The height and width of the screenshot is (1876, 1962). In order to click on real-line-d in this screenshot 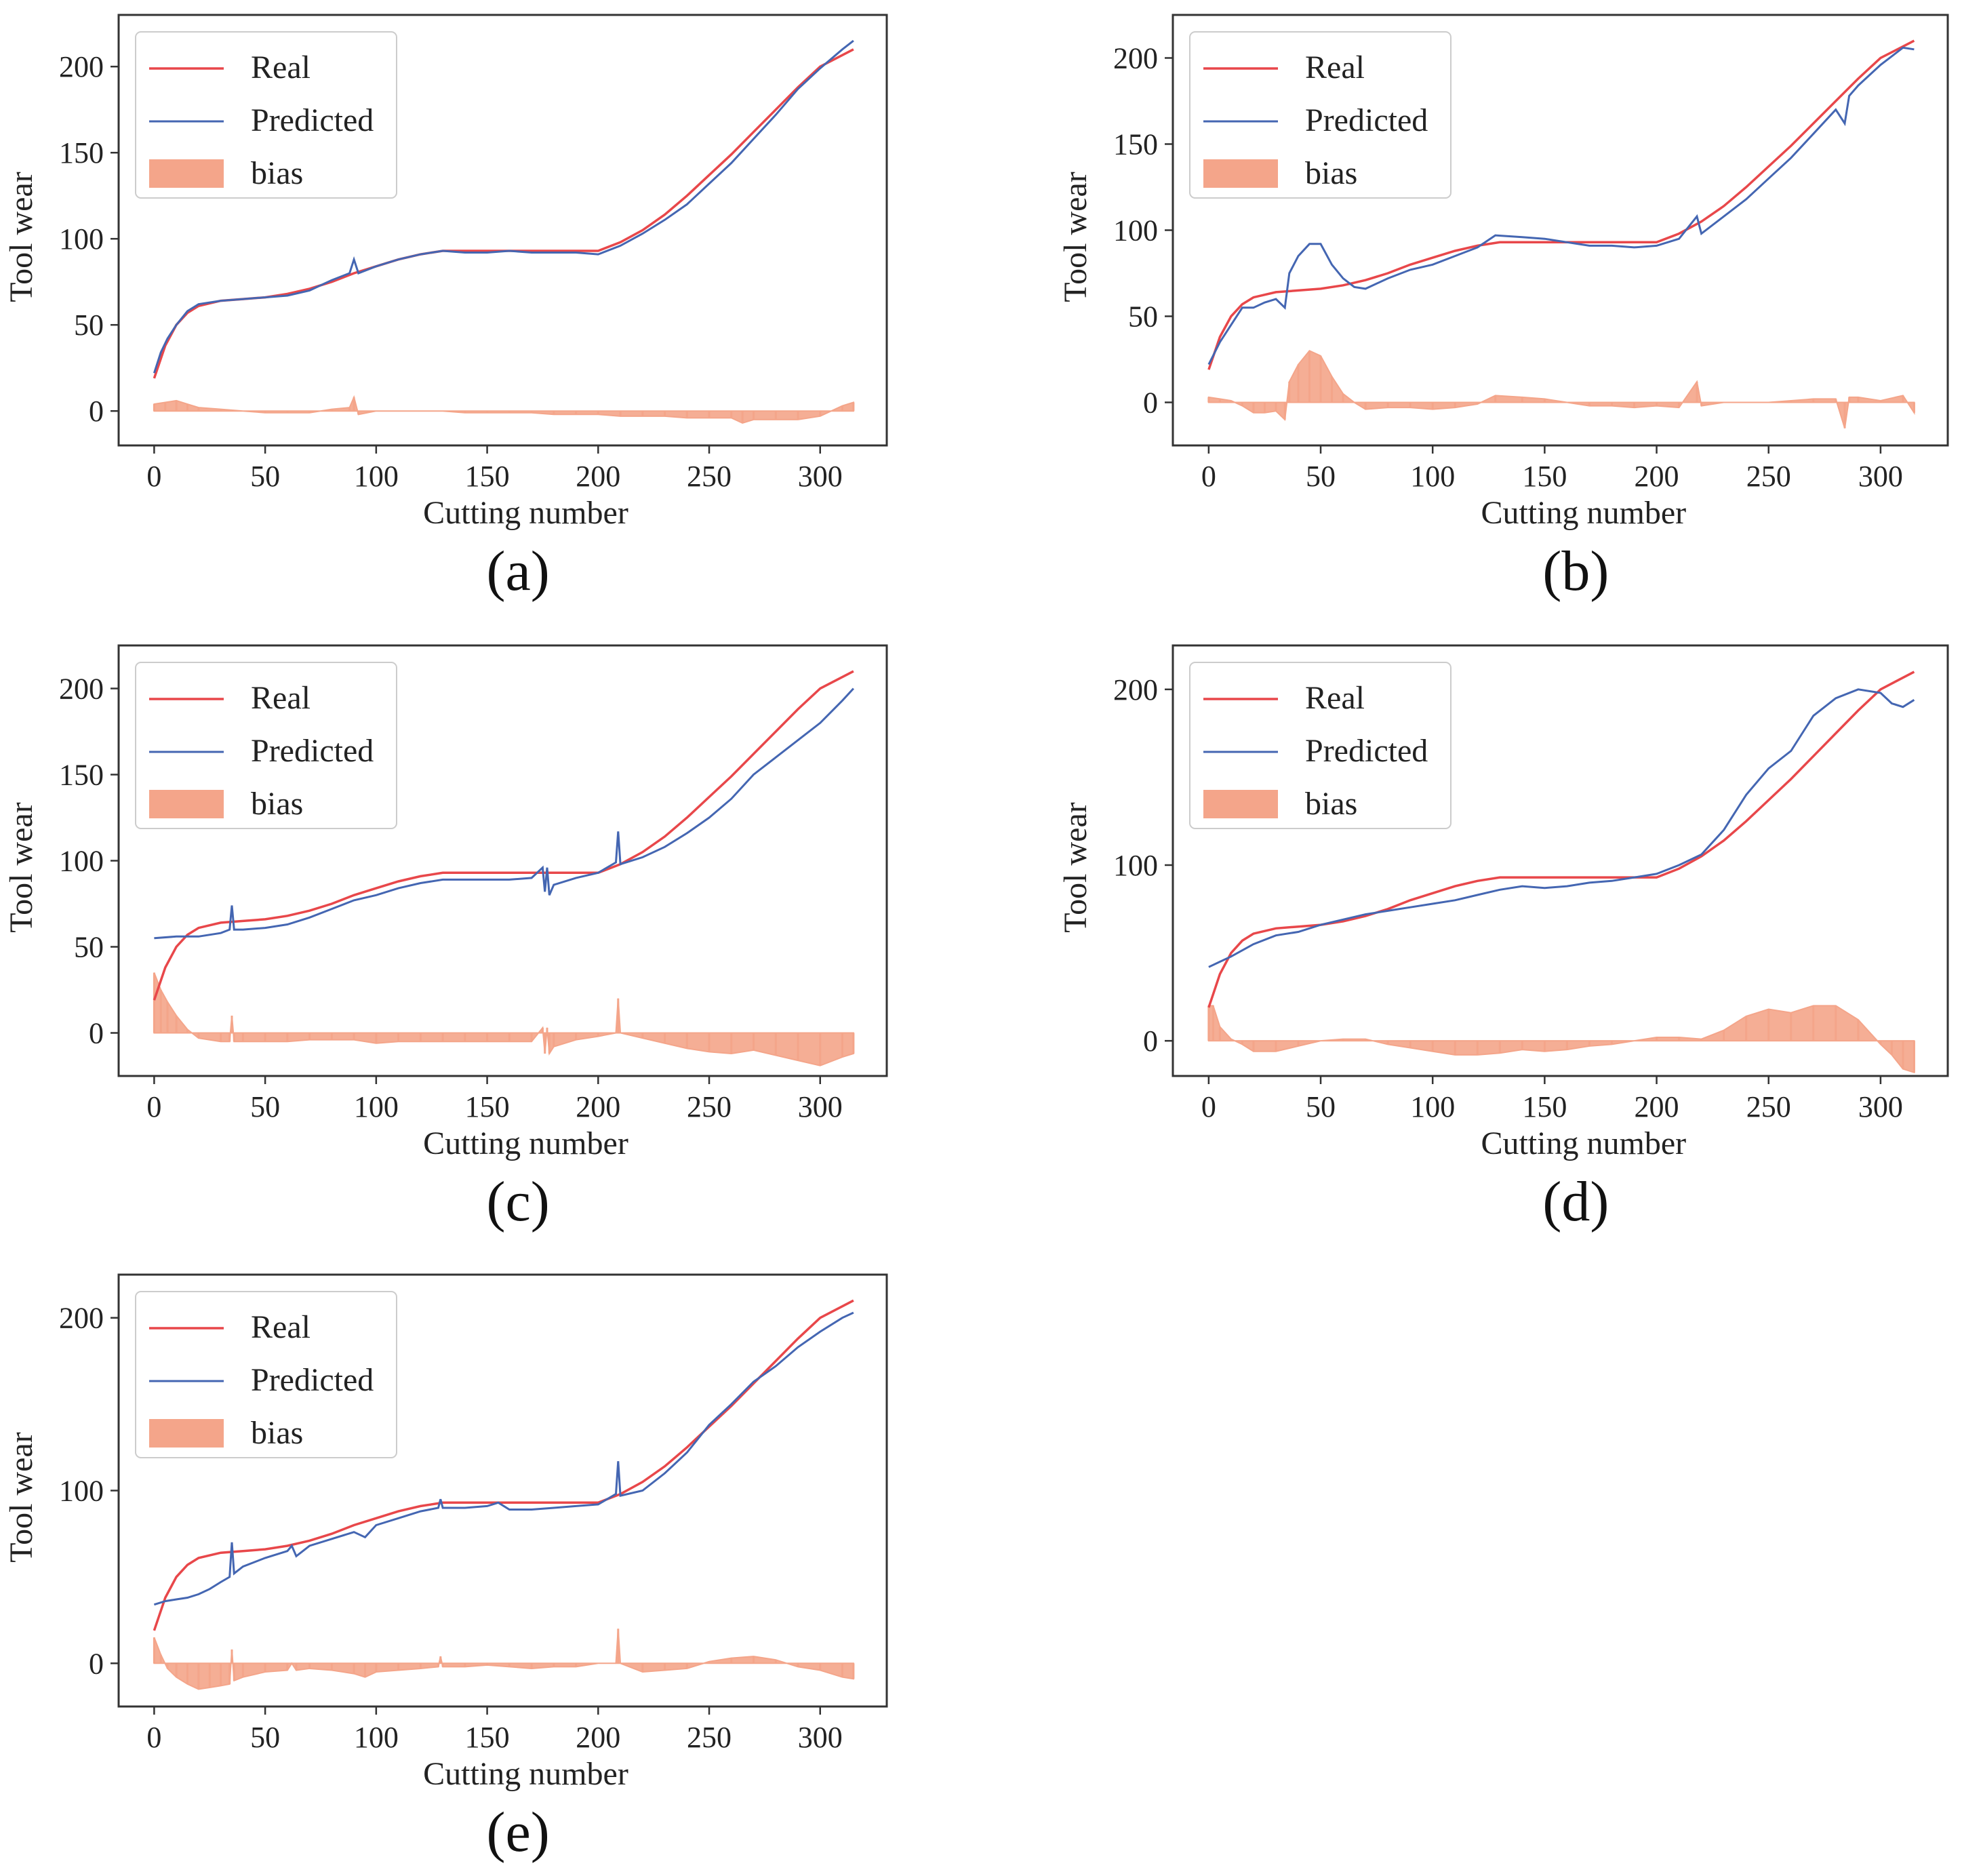, I will do `click(1561, 840)`.